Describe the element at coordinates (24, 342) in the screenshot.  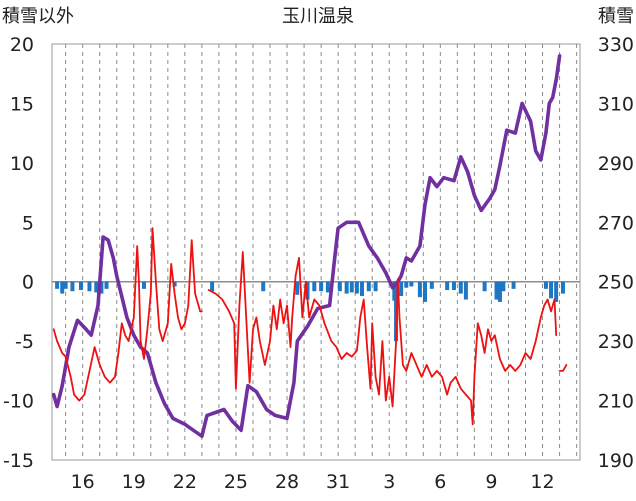
I see `left-tick-label: -5` at that location.